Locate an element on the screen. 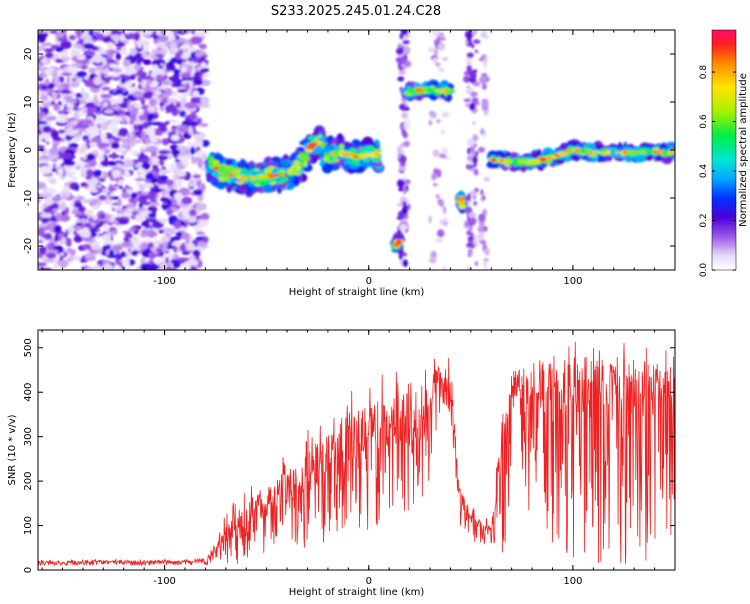 Image resolution: width=750 pixels, height=604 pixels. snr-y-tick-label: 100 is located at coordinates (28, 525).